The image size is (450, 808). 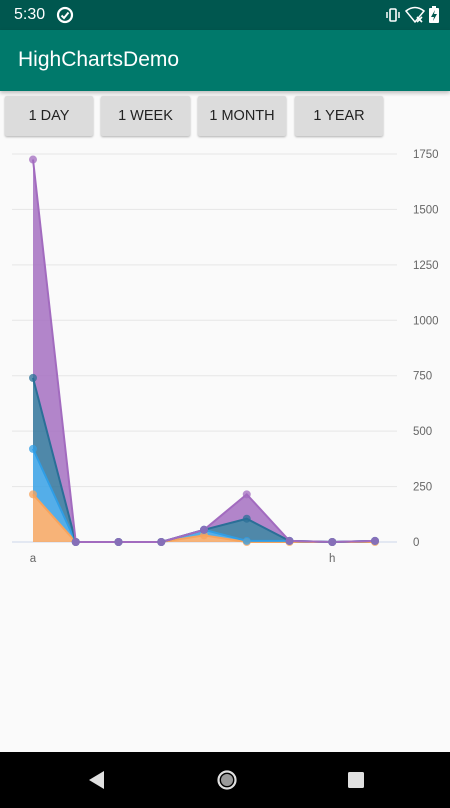 I want to click on home-icon, so click(x=227, y=780).